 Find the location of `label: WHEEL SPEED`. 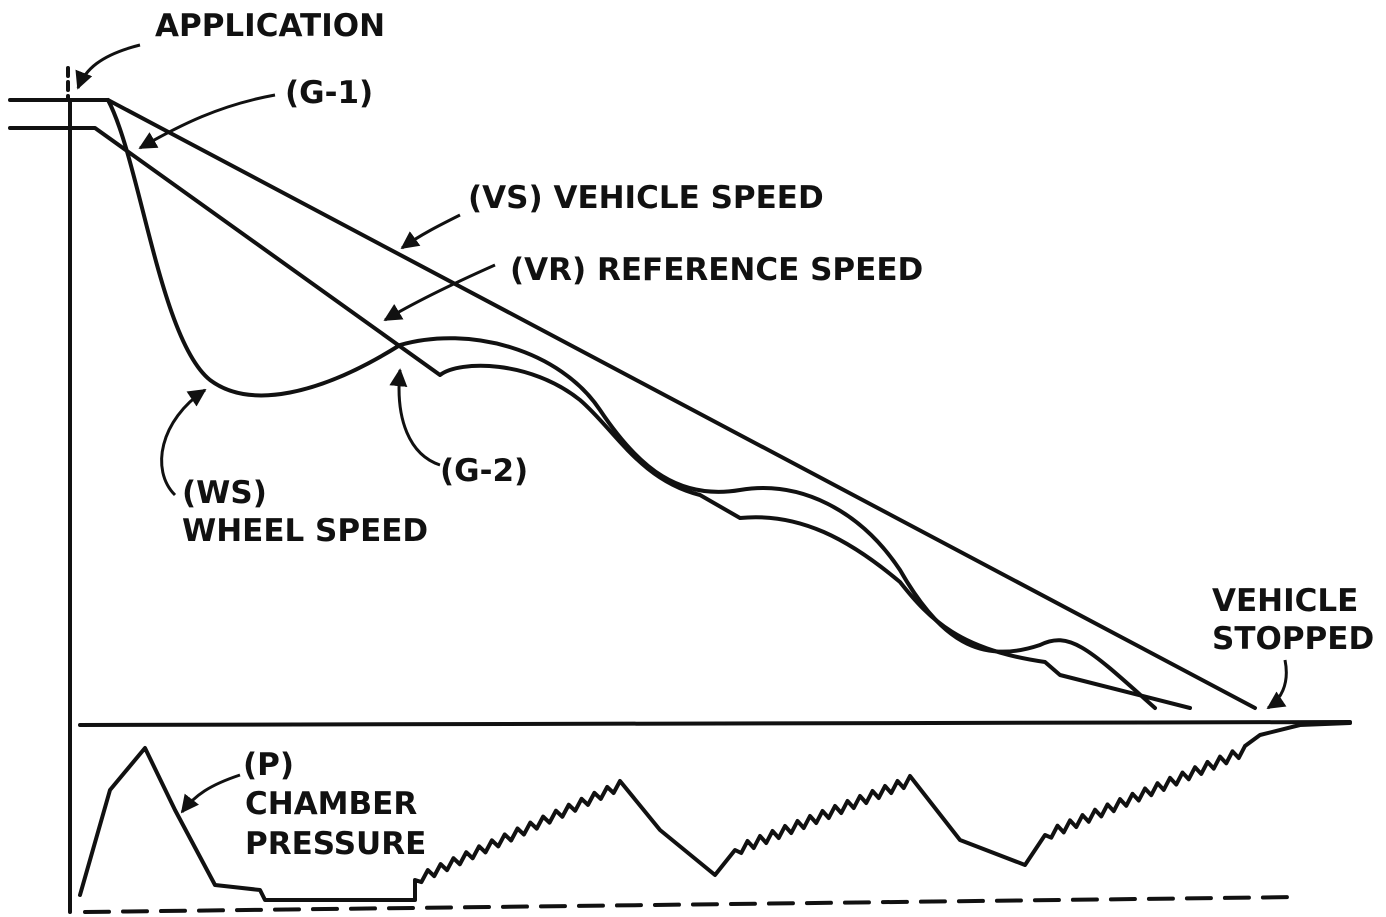

label: WHEEL SPEED is located at coordinates (305, 531).